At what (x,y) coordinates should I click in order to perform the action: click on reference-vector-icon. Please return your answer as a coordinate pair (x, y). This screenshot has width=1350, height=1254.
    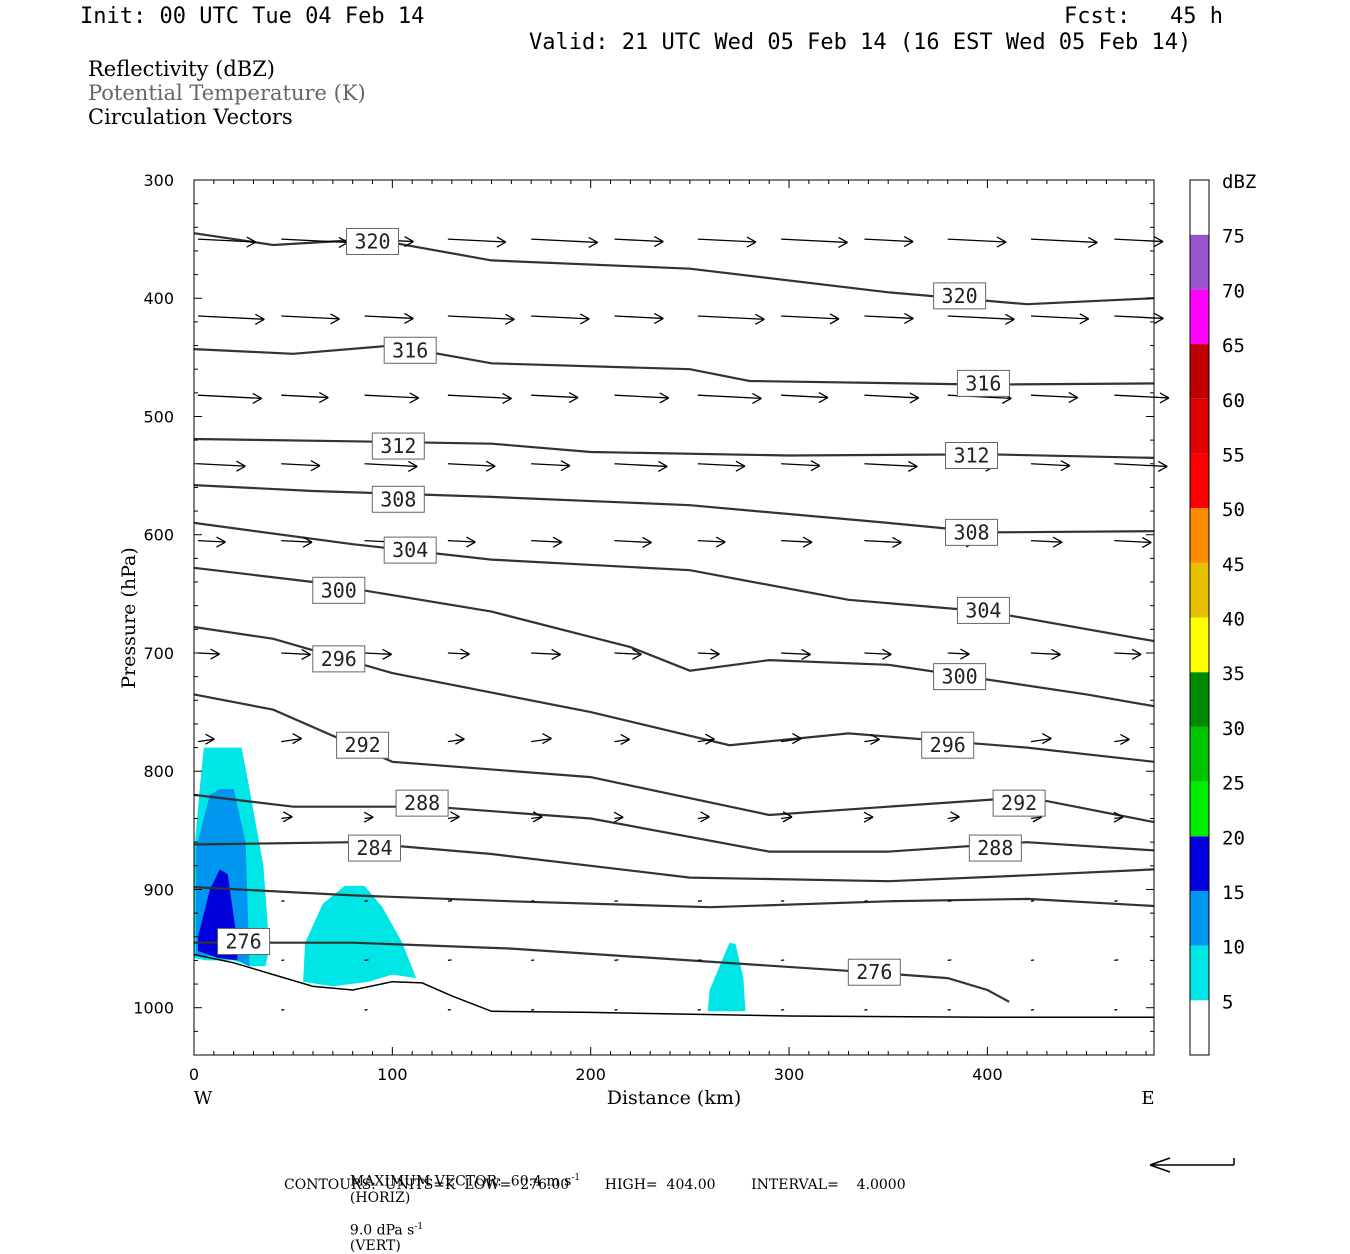
    Looking at the image, I should click on (1192, 1165).